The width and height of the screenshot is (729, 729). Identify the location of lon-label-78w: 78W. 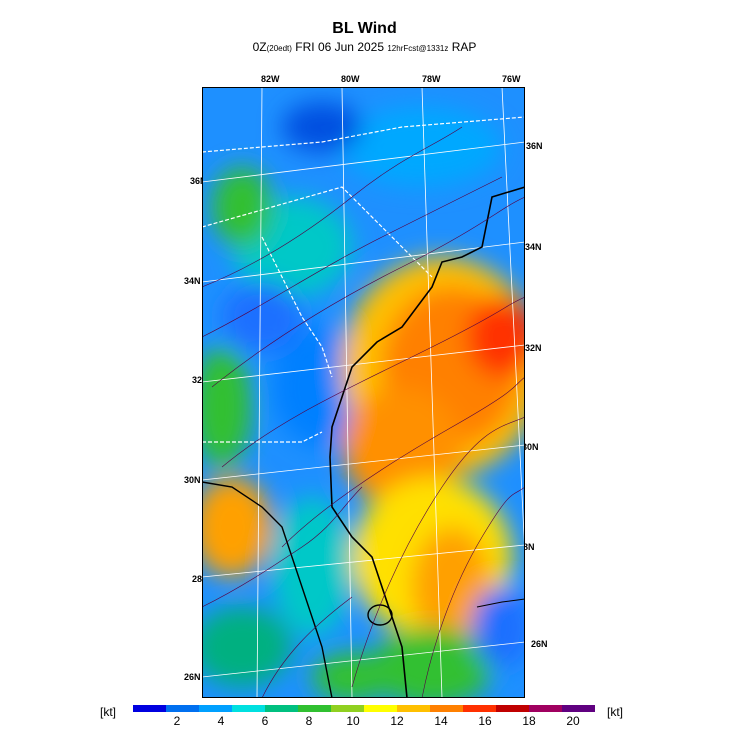
(431, 79).